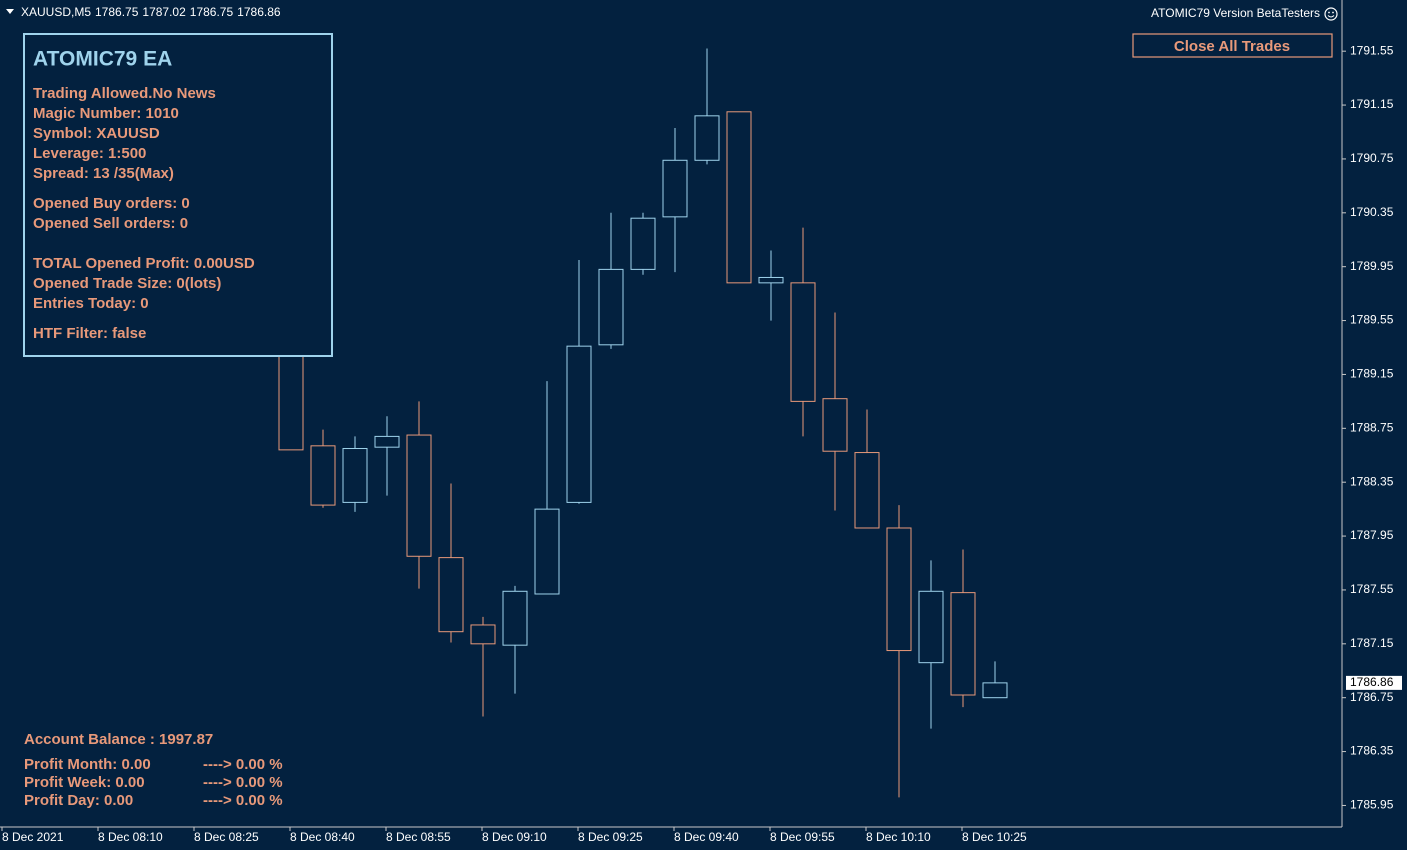  I want to click on panel-line: Symbol: XAUUSD, so click(96, 133).